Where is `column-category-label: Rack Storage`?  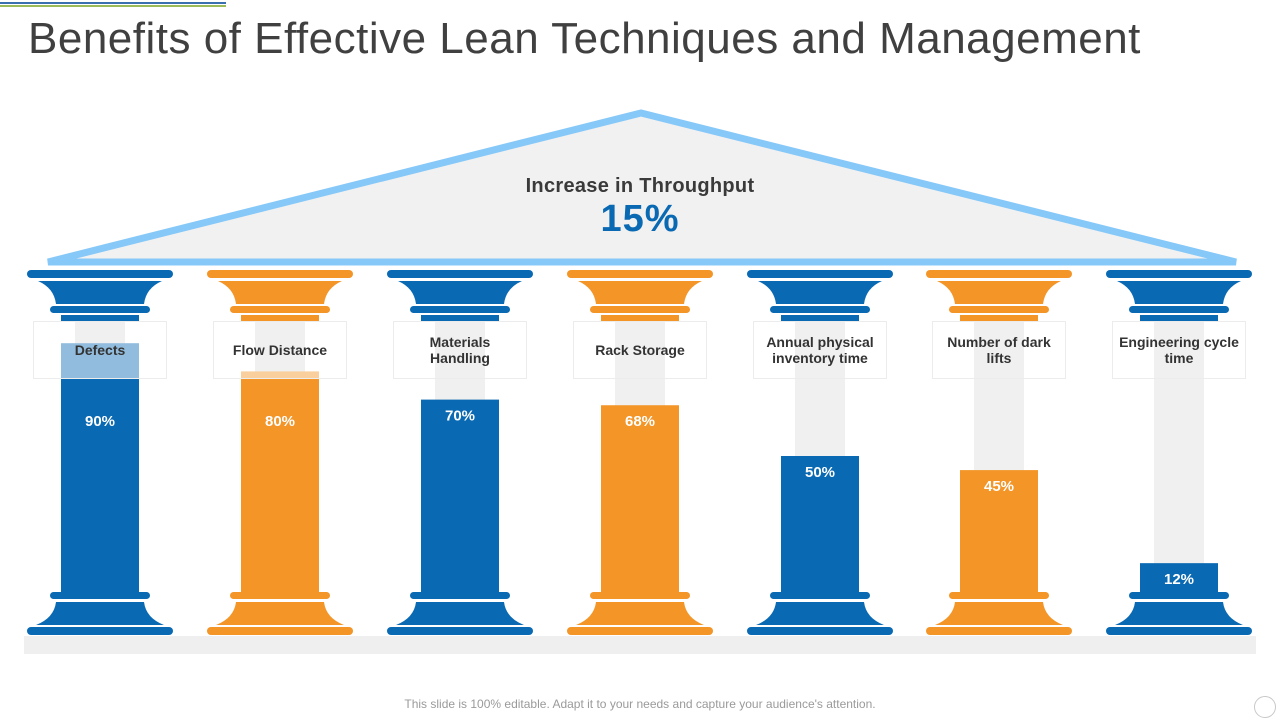 column-category-label: Rack Storage is located at coordinates (640, 350).